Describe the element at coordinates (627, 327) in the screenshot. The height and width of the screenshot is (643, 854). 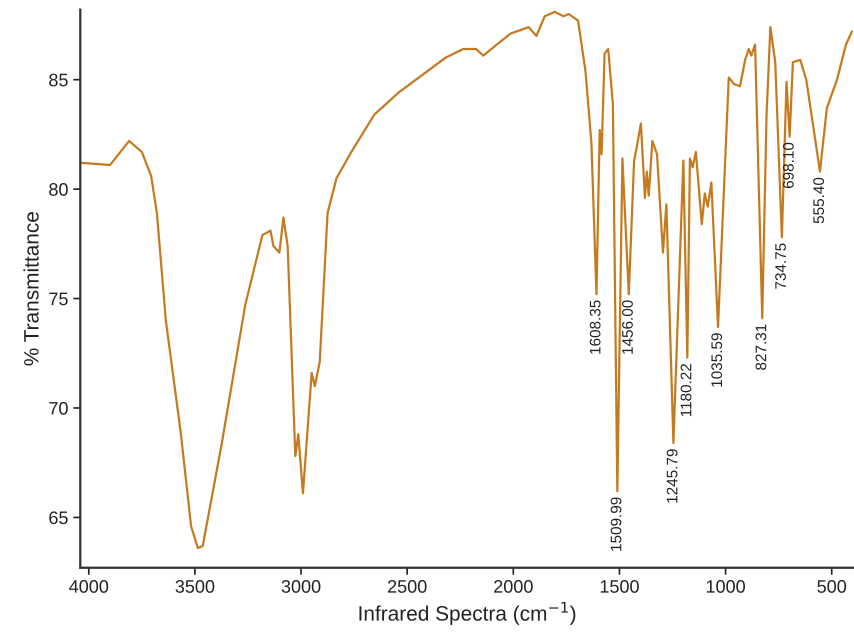
I see `annotation: 1456.00` at that location.